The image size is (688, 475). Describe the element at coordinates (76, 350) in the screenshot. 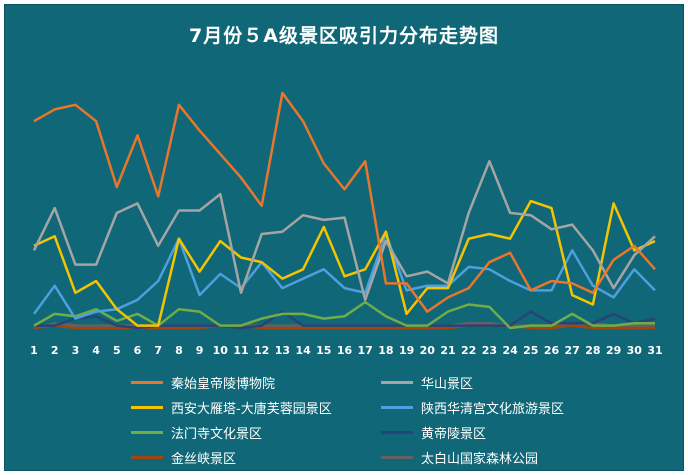

I see `x-tick-label: 3` at that location.